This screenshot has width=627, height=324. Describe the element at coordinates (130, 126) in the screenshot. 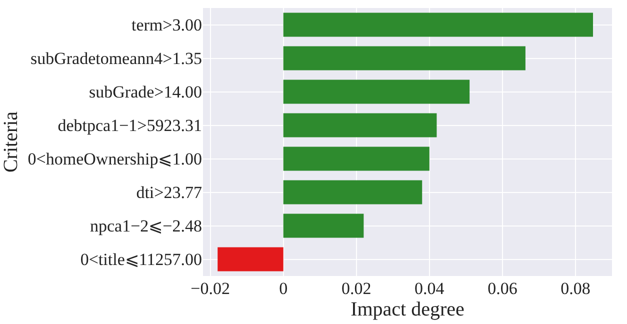

I see `y-tick-label: debtpca1−1>5923.31` at that location.